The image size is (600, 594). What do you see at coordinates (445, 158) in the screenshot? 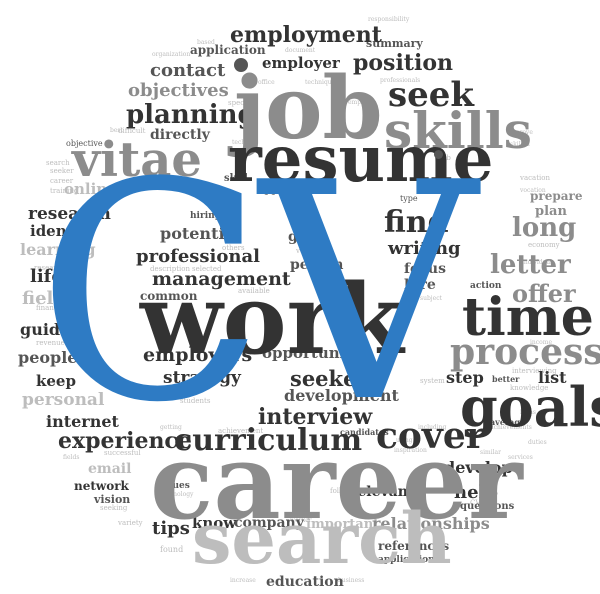
I see `word-job-small: job` at bounding box center [445, 158].